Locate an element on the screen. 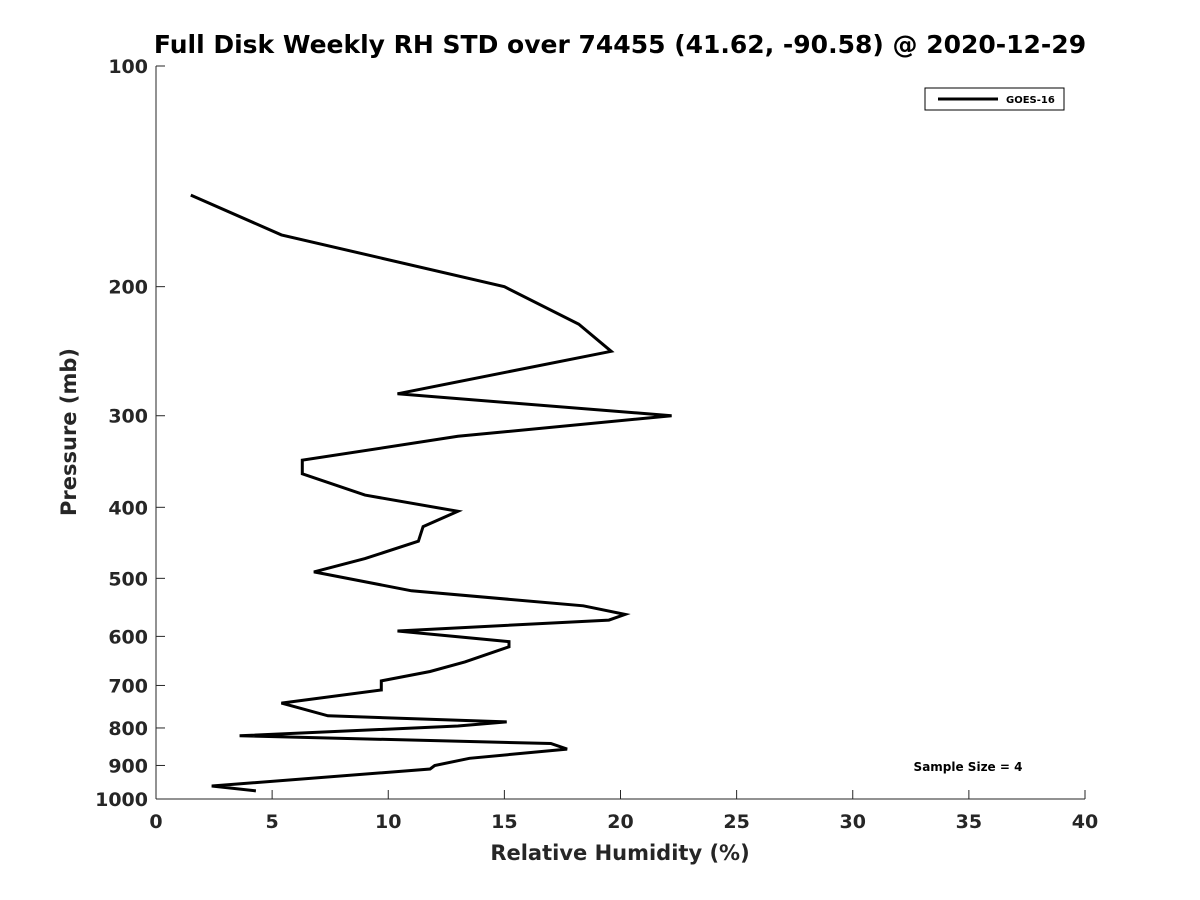 The width and height of the screenshot is (1200, 900). legend-label-goes-16: GOES-16 is located at coordinates (1030, 100).